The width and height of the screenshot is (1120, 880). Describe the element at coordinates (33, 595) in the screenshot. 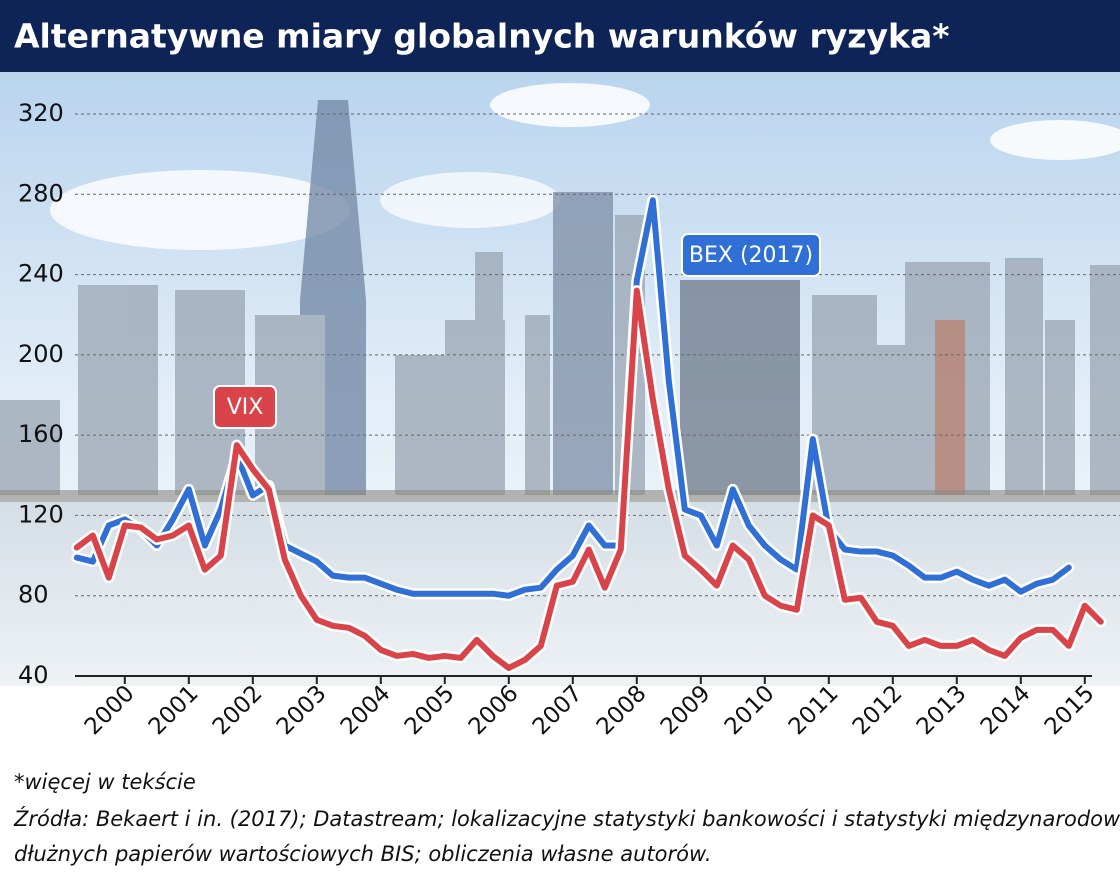

I see `y-tick-label: 80` at that location.